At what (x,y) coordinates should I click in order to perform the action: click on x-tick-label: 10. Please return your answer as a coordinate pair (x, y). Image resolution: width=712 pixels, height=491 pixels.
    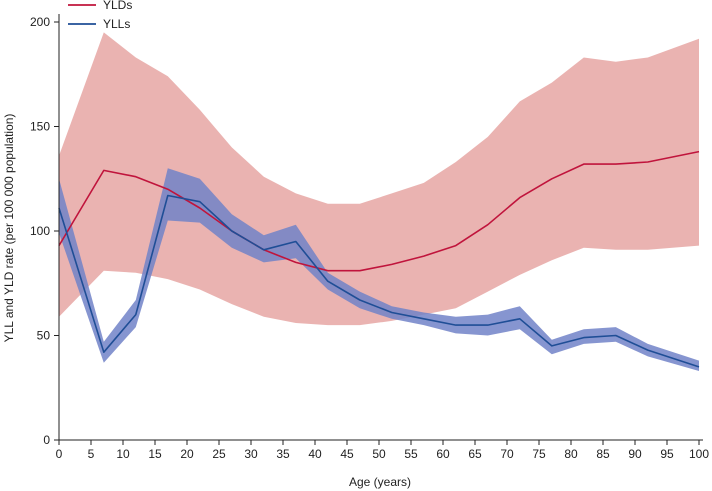
    Looking at the image, I should click on (123, 454).